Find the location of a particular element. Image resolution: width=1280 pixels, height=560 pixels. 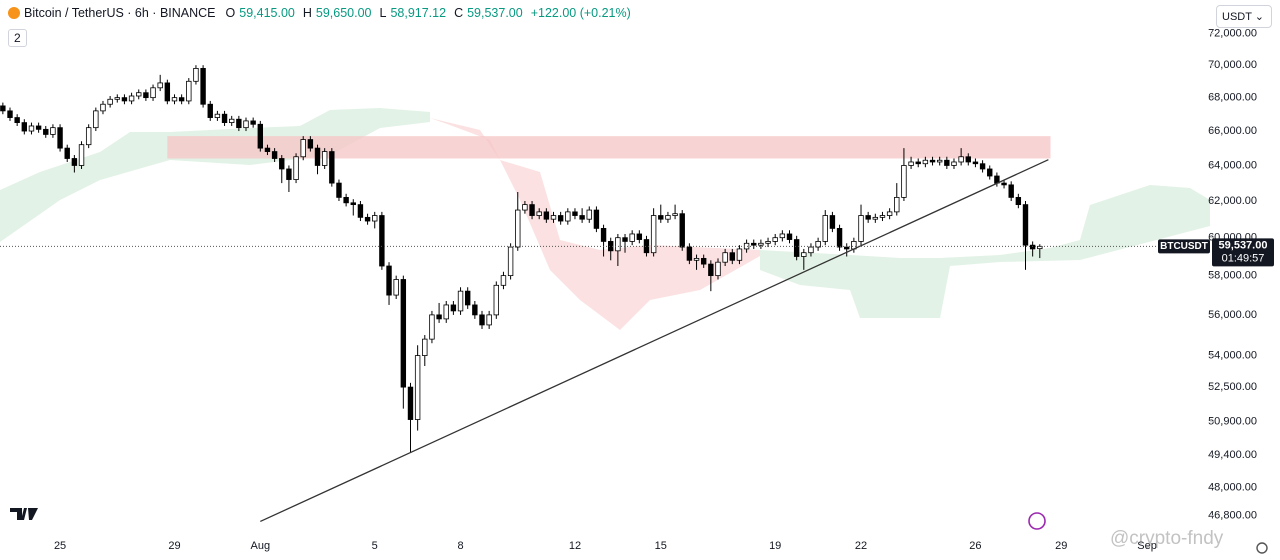

y-tick-label: 66,000.00 is located at coordinates (1232, 131).